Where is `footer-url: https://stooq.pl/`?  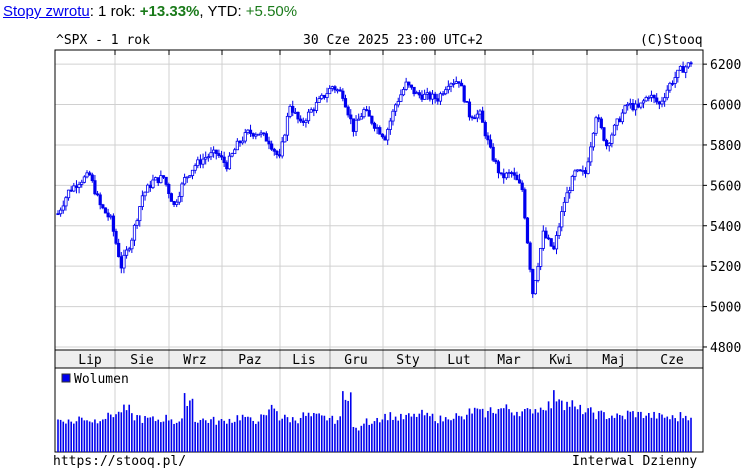 footer-url: https://stooq.pl/ is located at coordinates (120, 461).